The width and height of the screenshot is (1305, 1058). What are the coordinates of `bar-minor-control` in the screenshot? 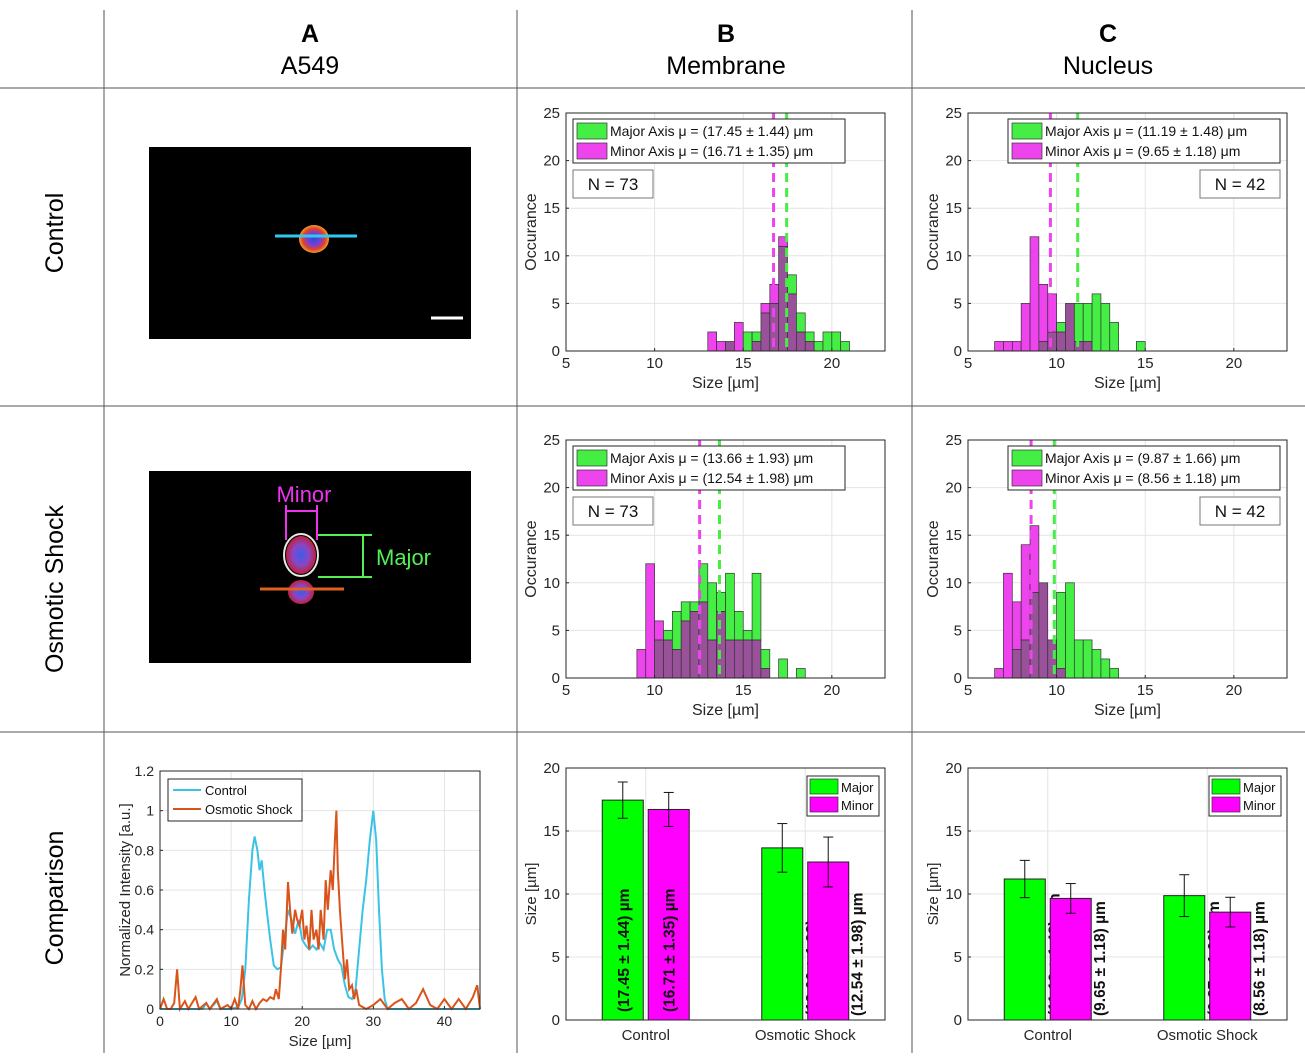 It's located at (1070, 959).